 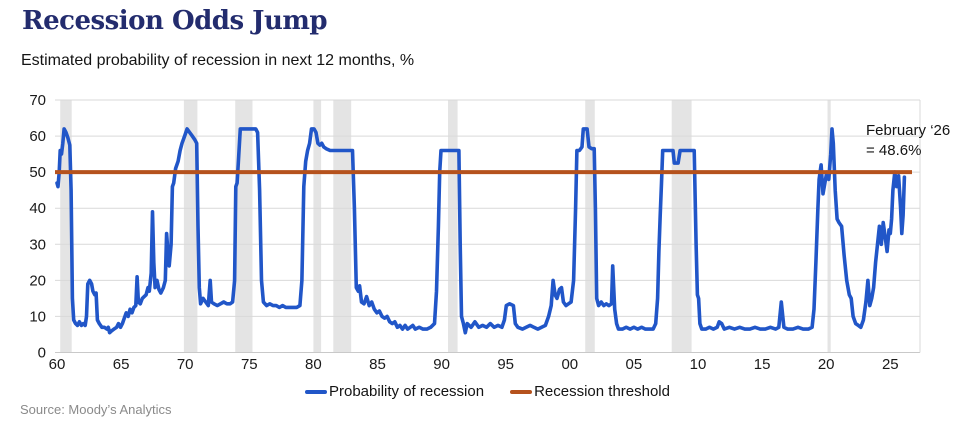 I want to click on x-tick-label: 20, so click(x=826, y=364).